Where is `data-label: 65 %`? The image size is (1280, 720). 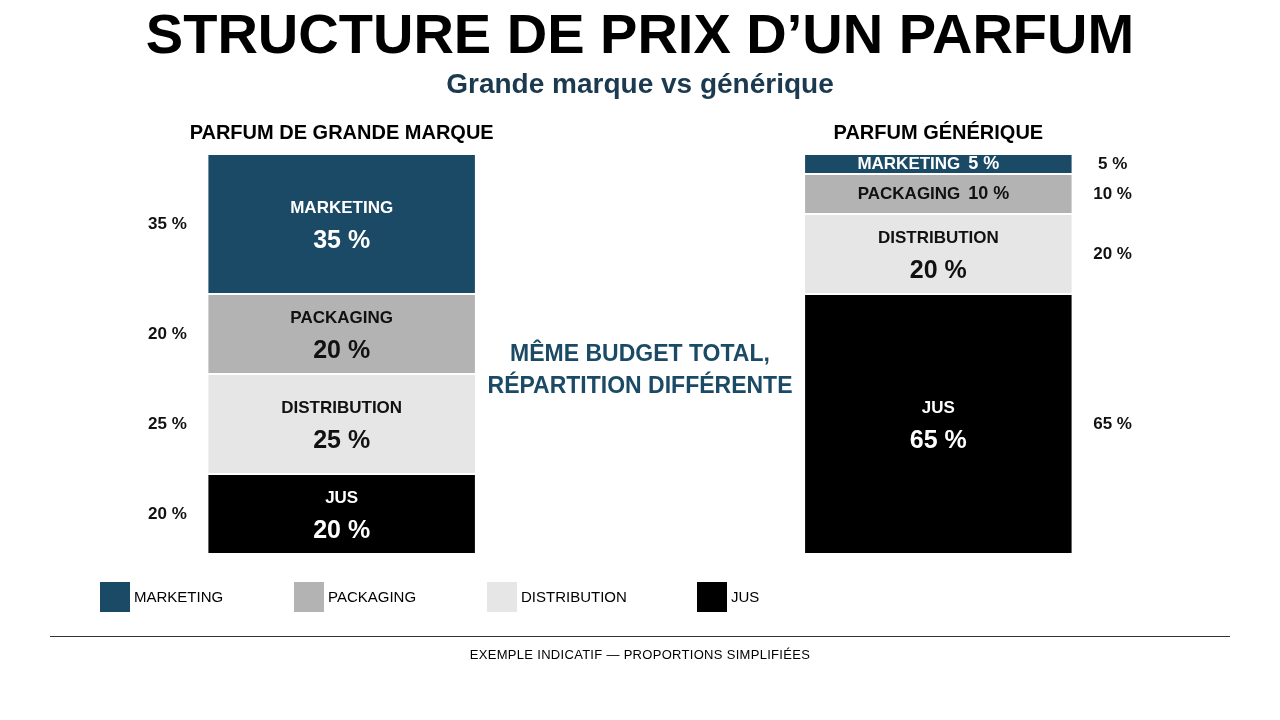
data-label: 65 % is located at coordinates (938, 439).